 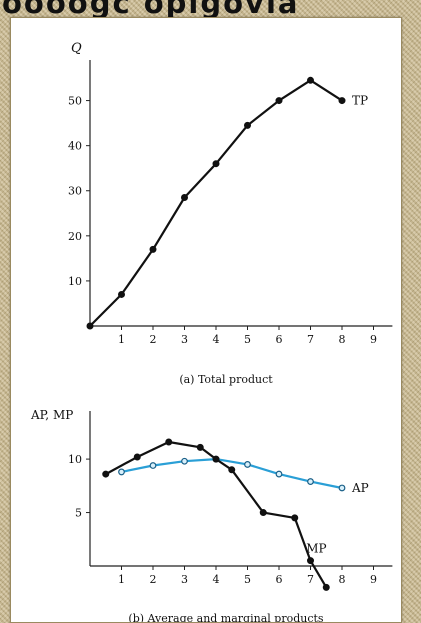 I want to click on y-tick-label: 30, so click(x=75, y=191).